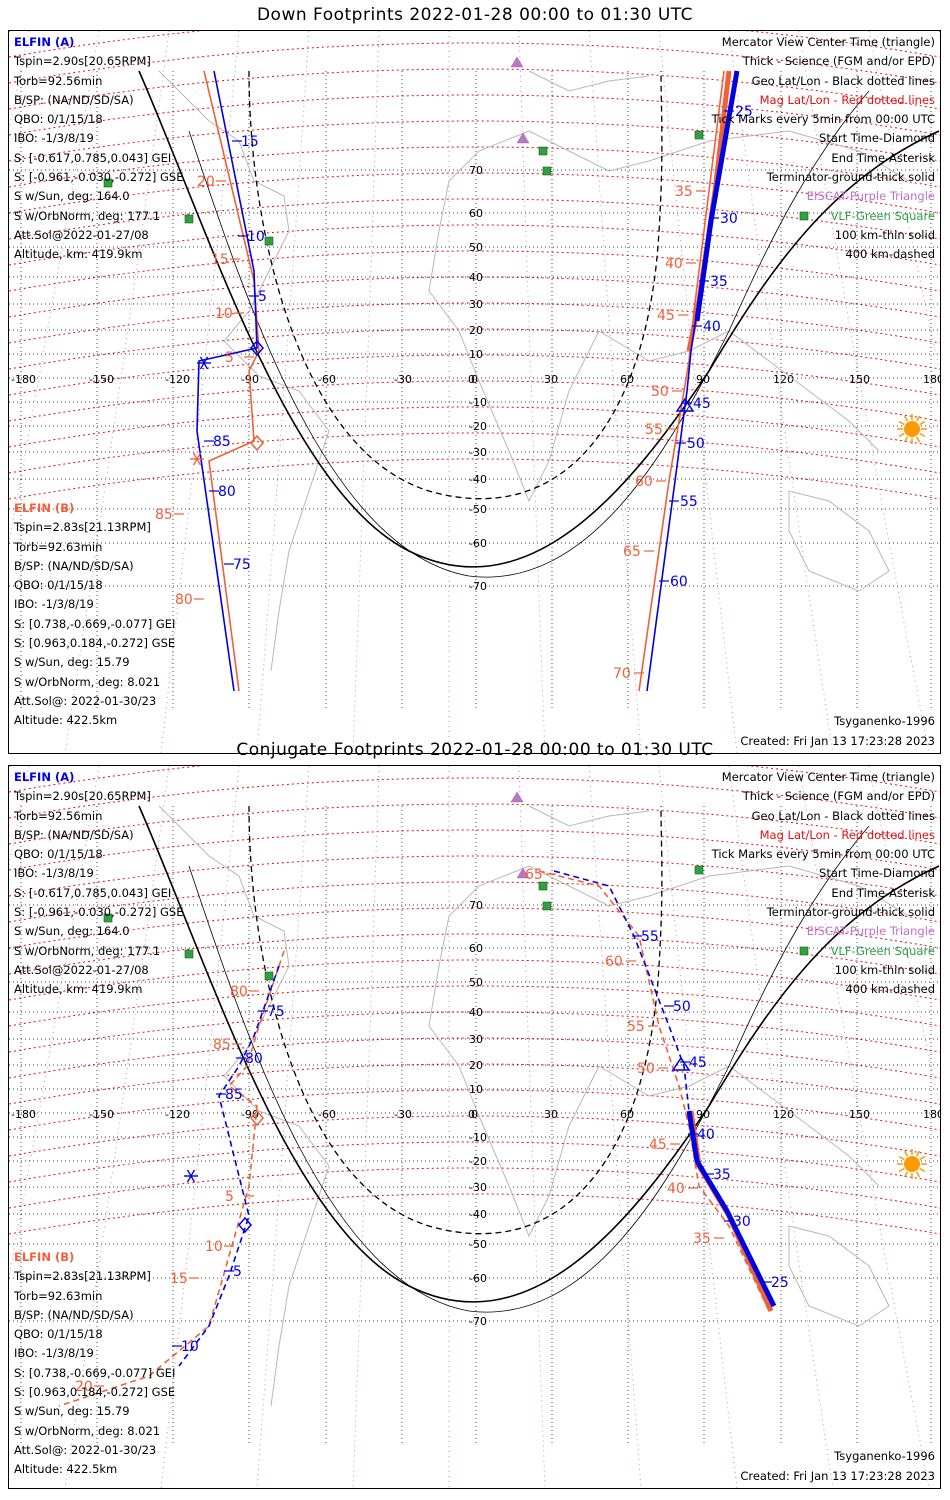 The image size is (950, 1500). I want to click on track-tick-label: 20, so click(84, 1387).